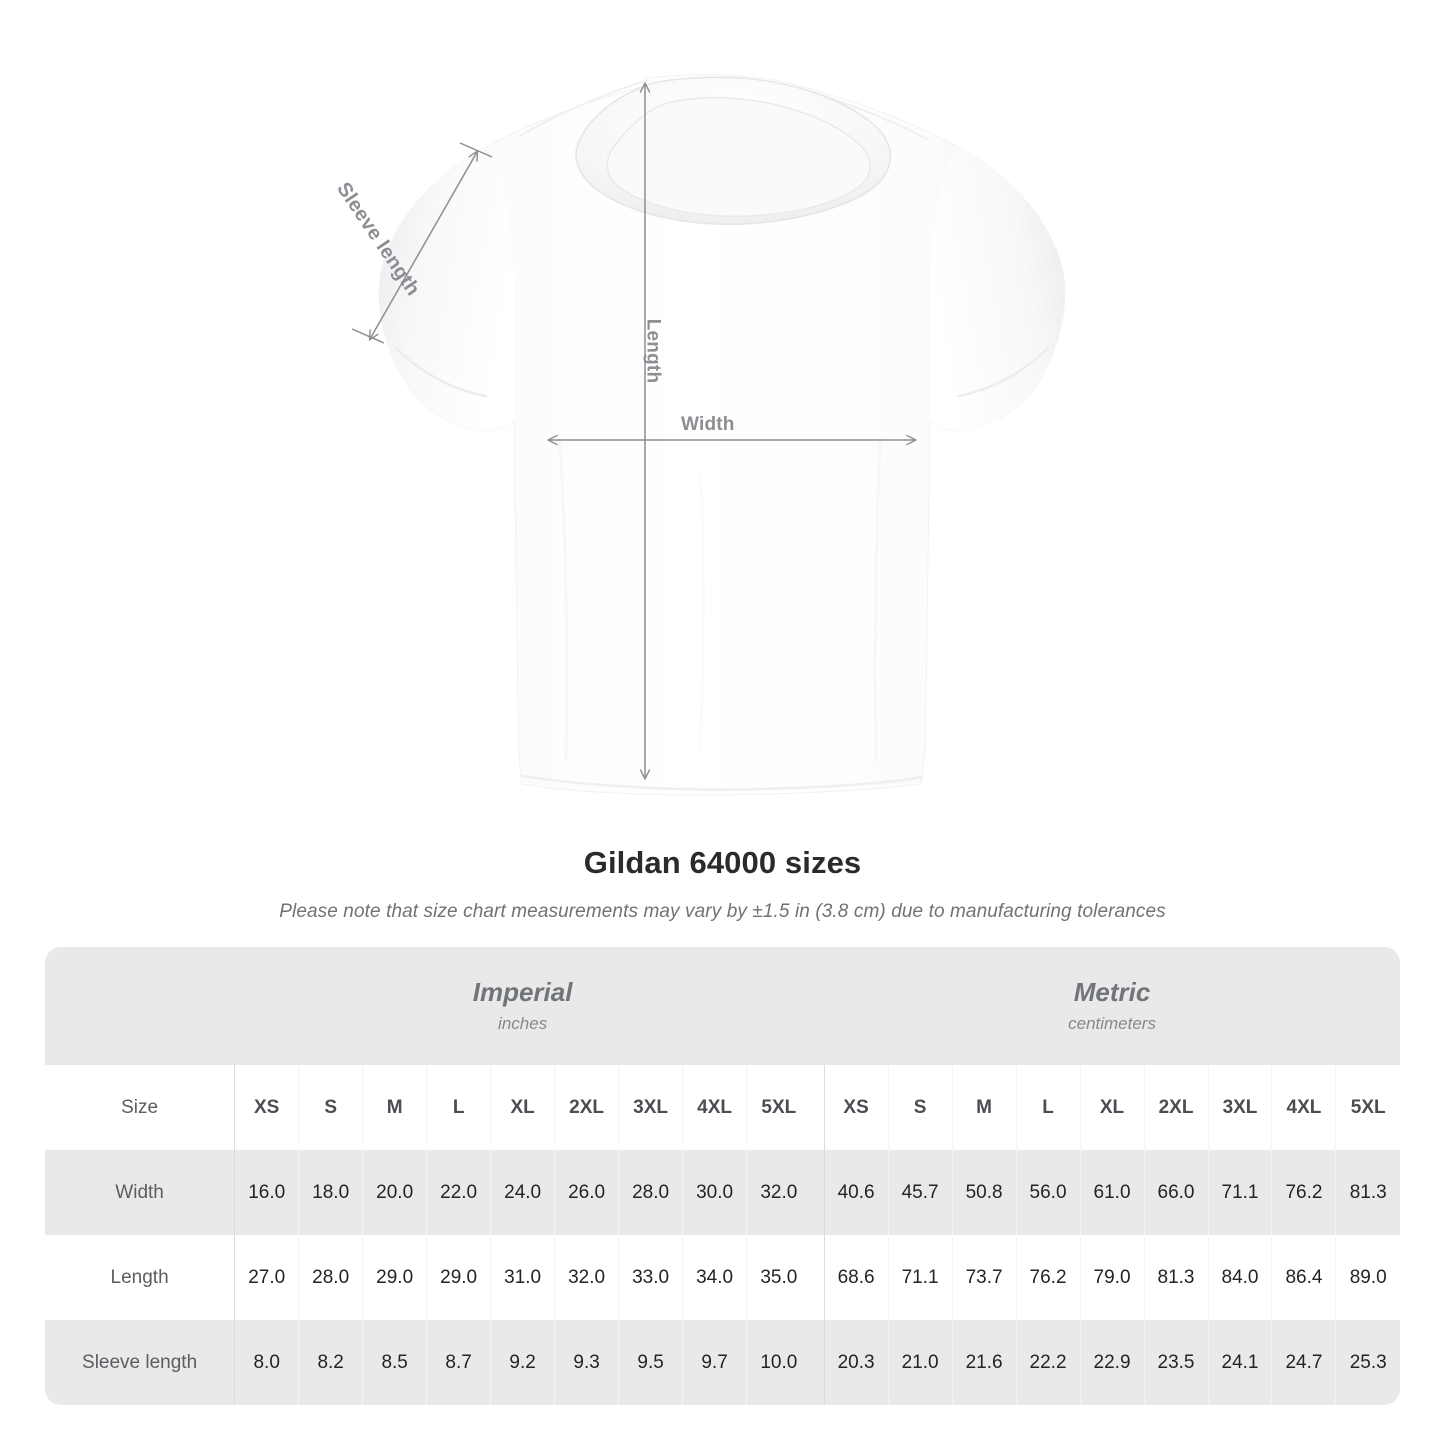  What do you see at coordinates (650, 1362) in the screenshot?
I see `cell-imperial-sleeve-length-3xl: 9.5` at bounding box center [650, 1362].